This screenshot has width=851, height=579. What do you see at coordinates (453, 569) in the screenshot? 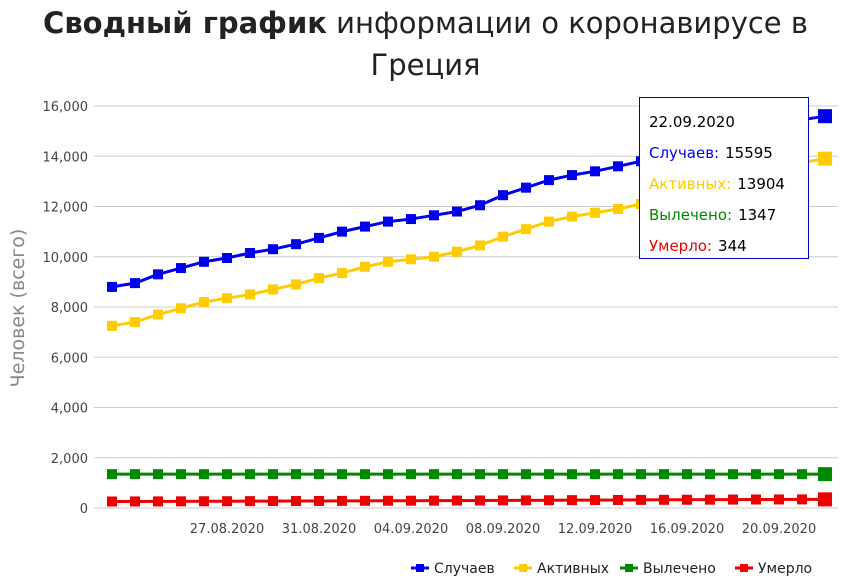
I see `legend-item: Случаев` at bounding box center [453, 569].